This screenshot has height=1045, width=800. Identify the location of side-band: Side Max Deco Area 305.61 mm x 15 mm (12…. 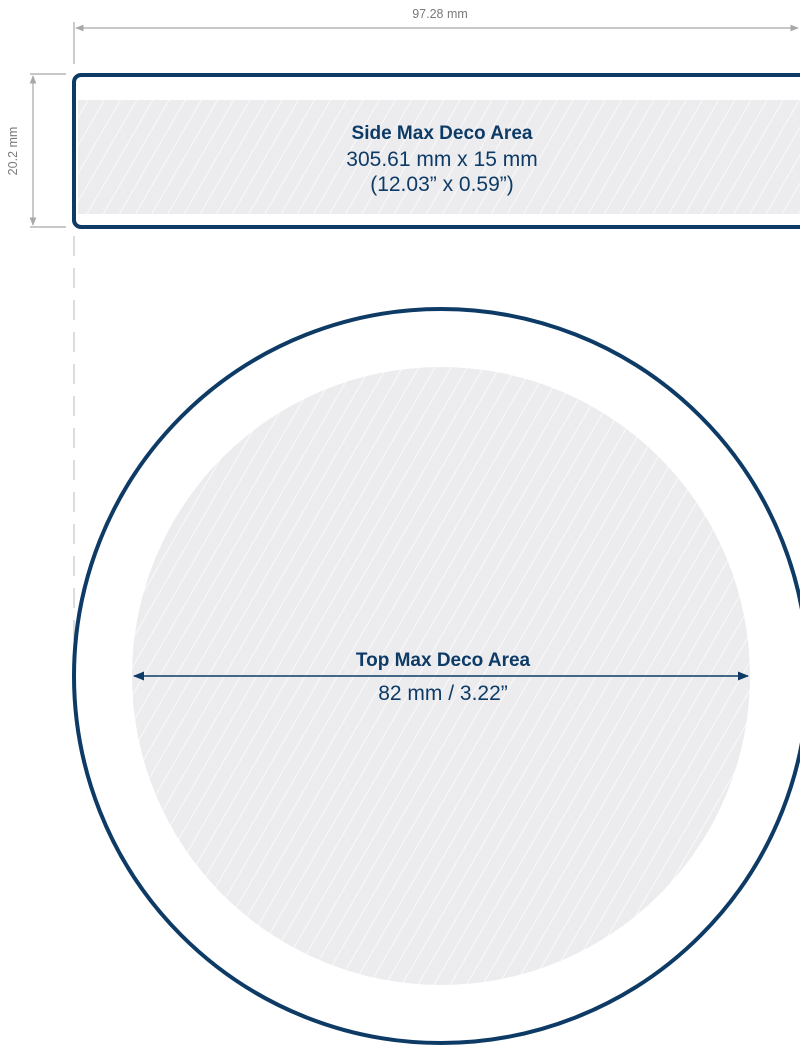
(437, 151).